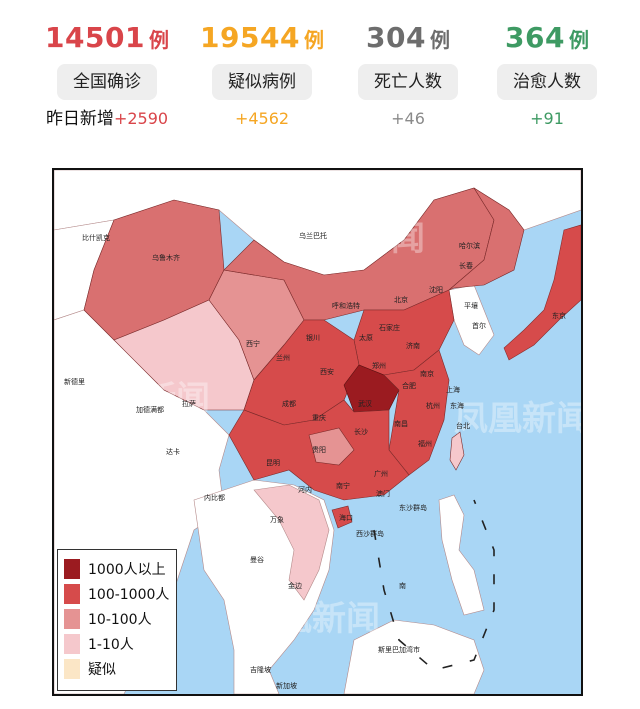 Image resolution: width=640 pixels, height=709 pixels. I want to click on label-phnom-penh: 金边, so click(295, 585).